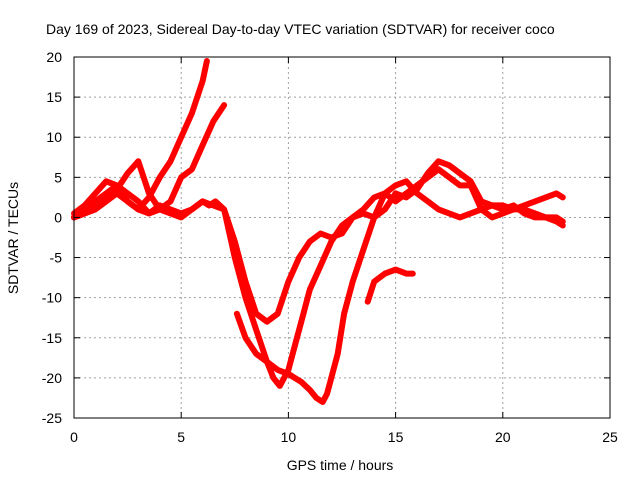 This screenshot has height=480, width=640. What do you see at coordinates (52, 298) in the screenshot?
I see `y-tick-label: -10` at bounding box center [52, 298].